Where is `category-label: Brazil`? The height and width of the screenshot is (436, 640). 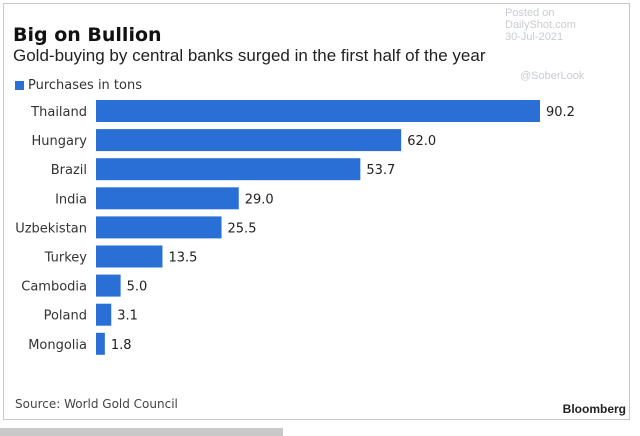
category-label: Brazil is located at coordinates (69, 170).